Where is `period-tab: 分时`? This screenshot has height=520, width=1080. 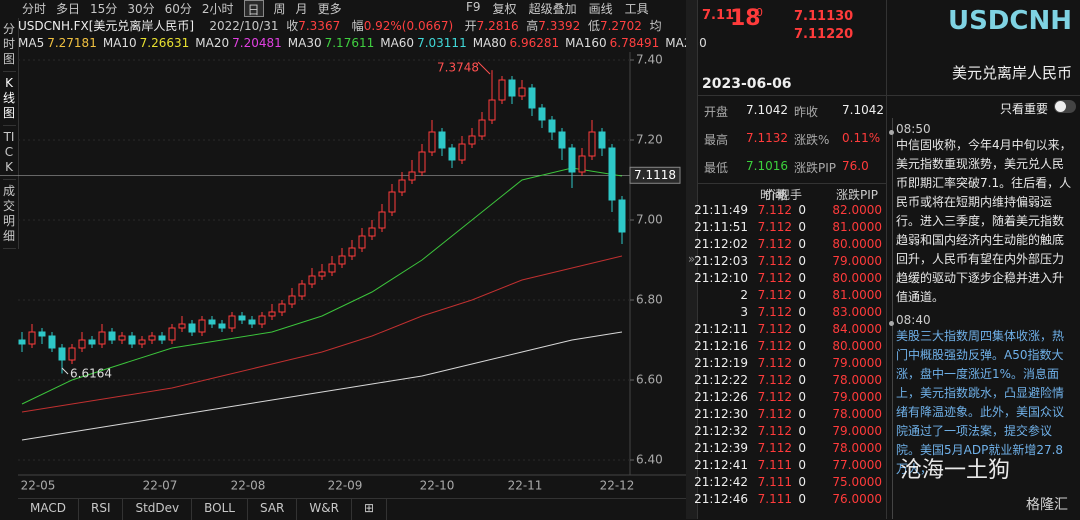 period-tab: 分时 is located at coordinates (34, 9).